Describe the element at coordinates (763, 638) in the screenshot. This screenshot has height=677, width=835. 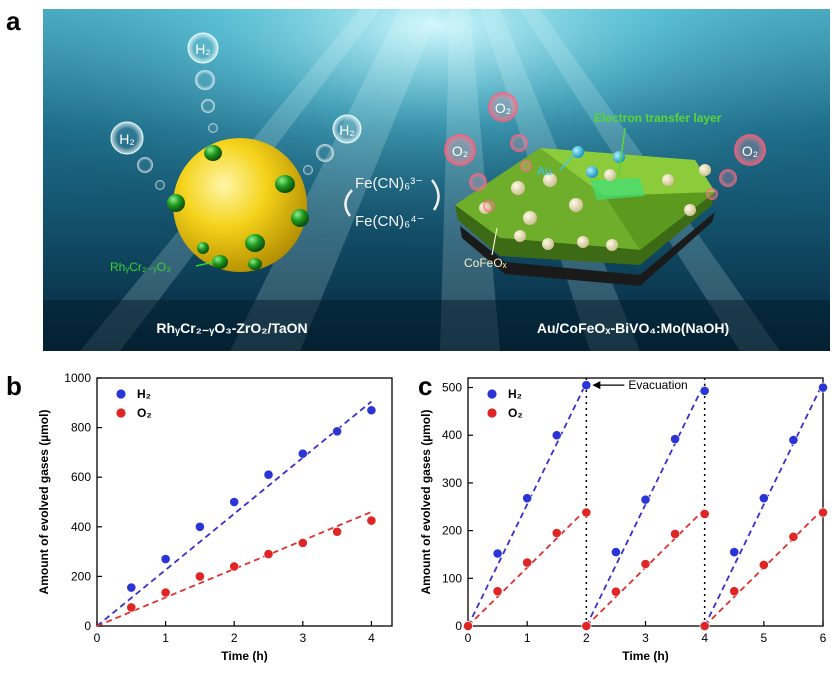
I see `x-tick-label: 5` at that location.